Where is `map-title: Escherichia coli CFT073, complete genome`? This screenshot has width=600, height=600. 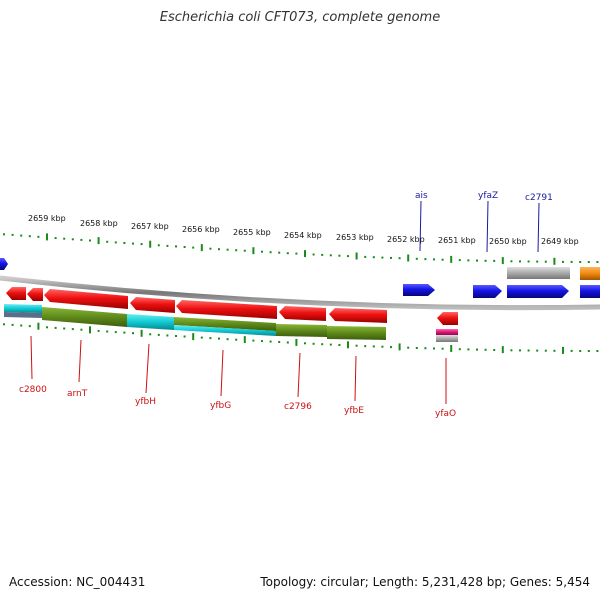 map-title: Escherichia coli CFT073, complete genome is located at coordinates (300, 17).